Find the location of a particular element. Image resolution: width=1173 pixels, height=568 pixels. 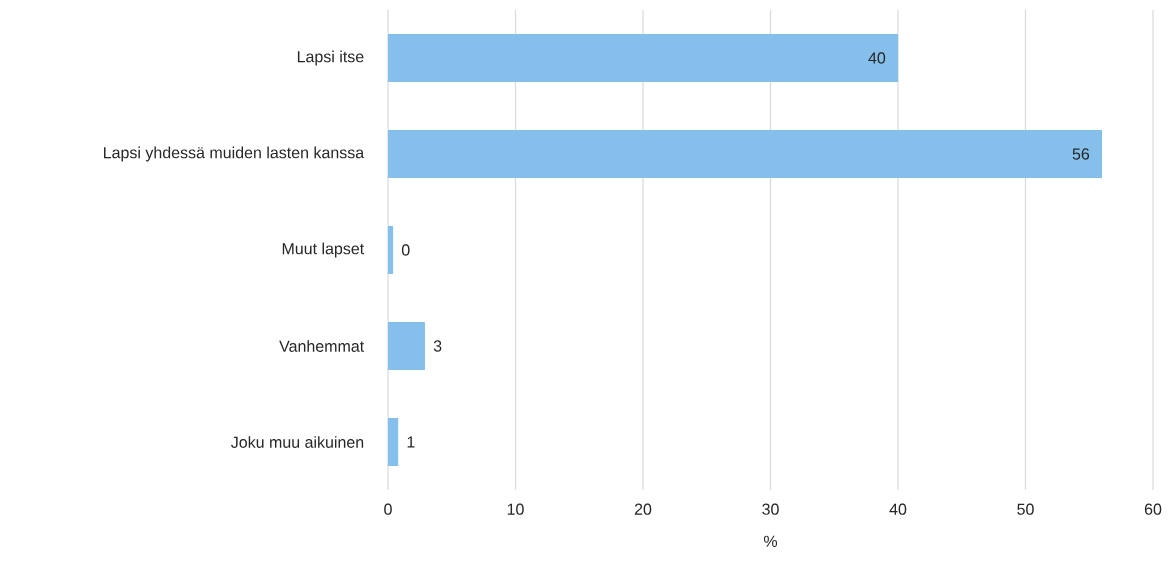

x-tick-label: 20 is located at coordinates (643, 509).